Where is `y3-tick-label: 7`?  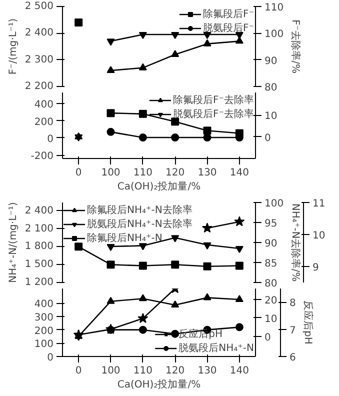 y3-tick-label: 7 is located at coordinates (293, 330).